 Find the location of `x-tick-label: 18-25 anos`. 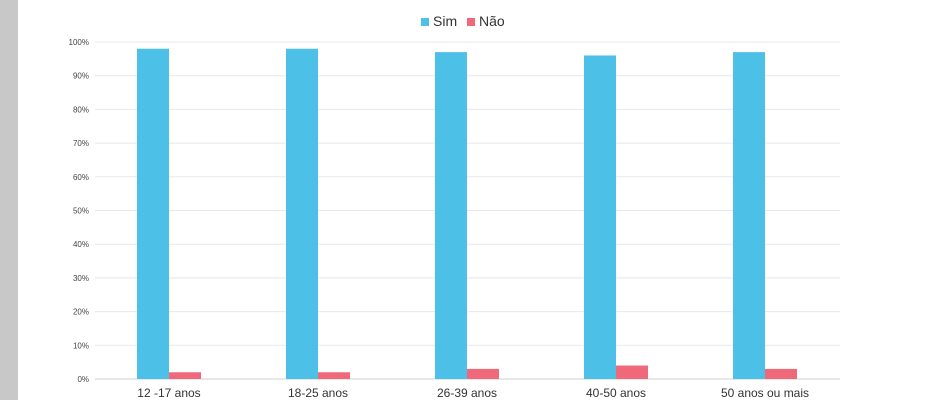

x-tick-label: 18-25 anos is located at coordinates (318, 393).